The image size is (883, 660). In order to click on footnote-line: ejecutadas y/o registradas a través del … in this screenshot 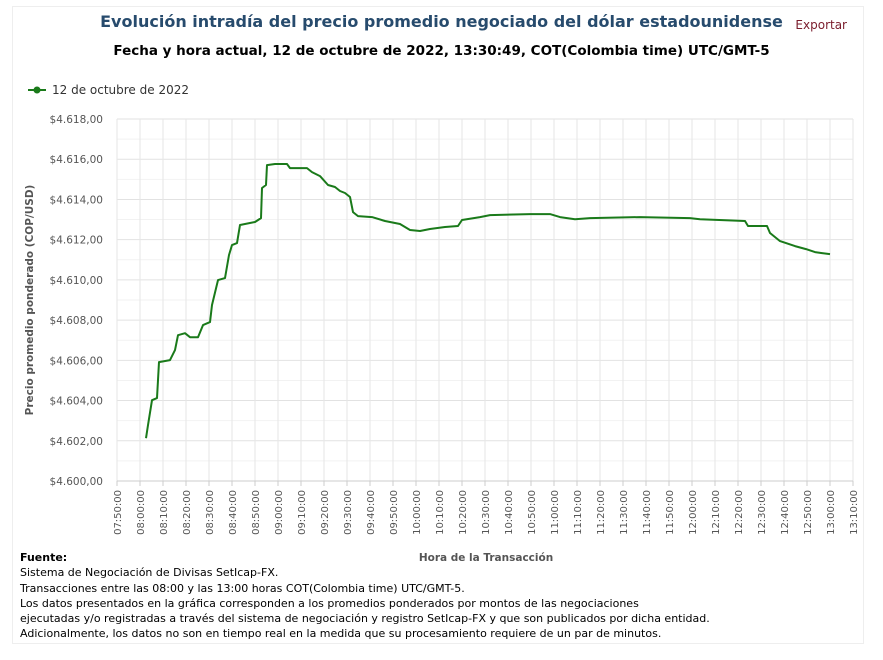, I will do `click(365, 619)`.